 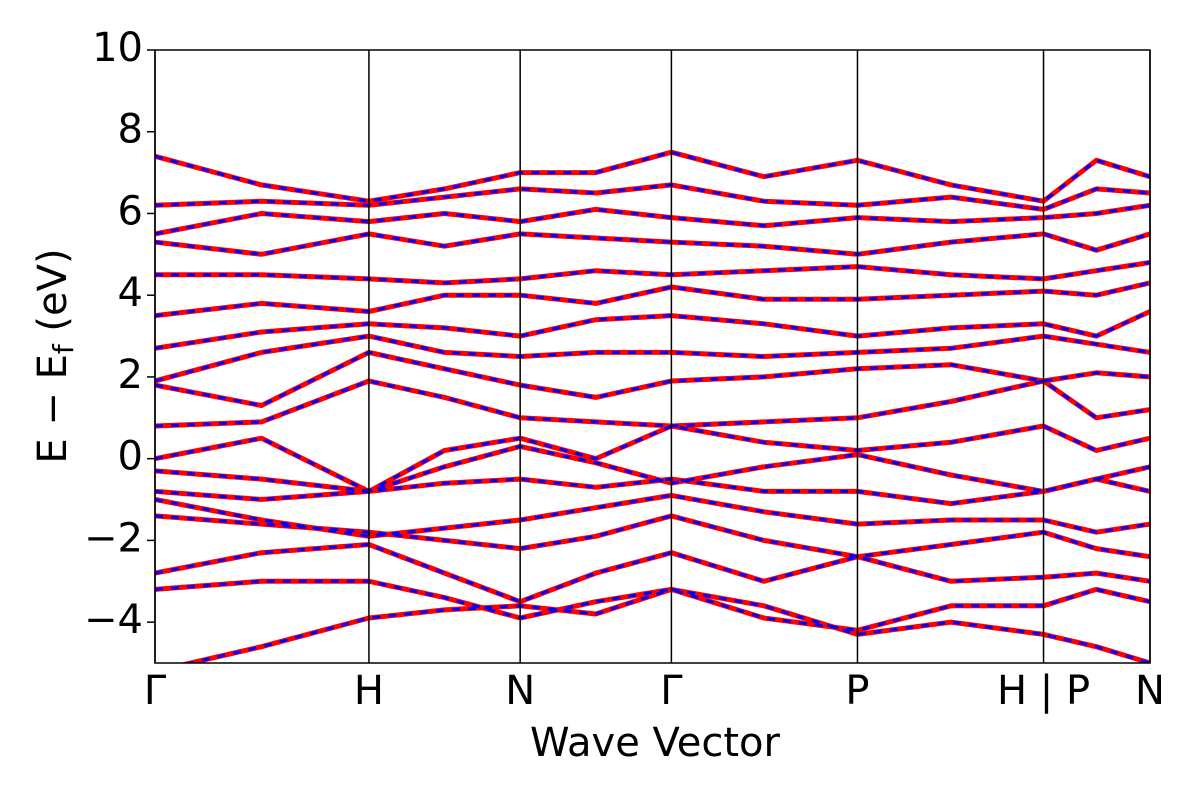 What do you see at coordinates (130, 457) in the screenshot?
I see `y-tick-label: 0` at bounding box center [130, 457].